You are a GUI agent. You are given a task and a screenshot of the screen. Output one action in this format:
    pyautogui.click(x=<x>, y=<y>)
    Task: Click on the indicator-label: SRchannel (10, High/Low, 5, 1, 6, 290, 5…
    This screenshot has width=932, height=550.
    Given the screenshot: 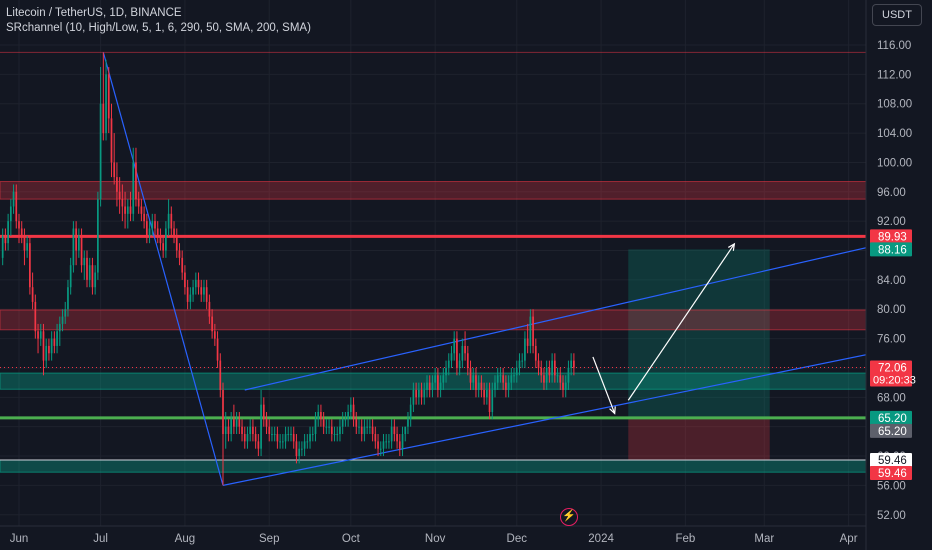 What is the action you would take?
    pyautogui.click(x=158, y=28)
    